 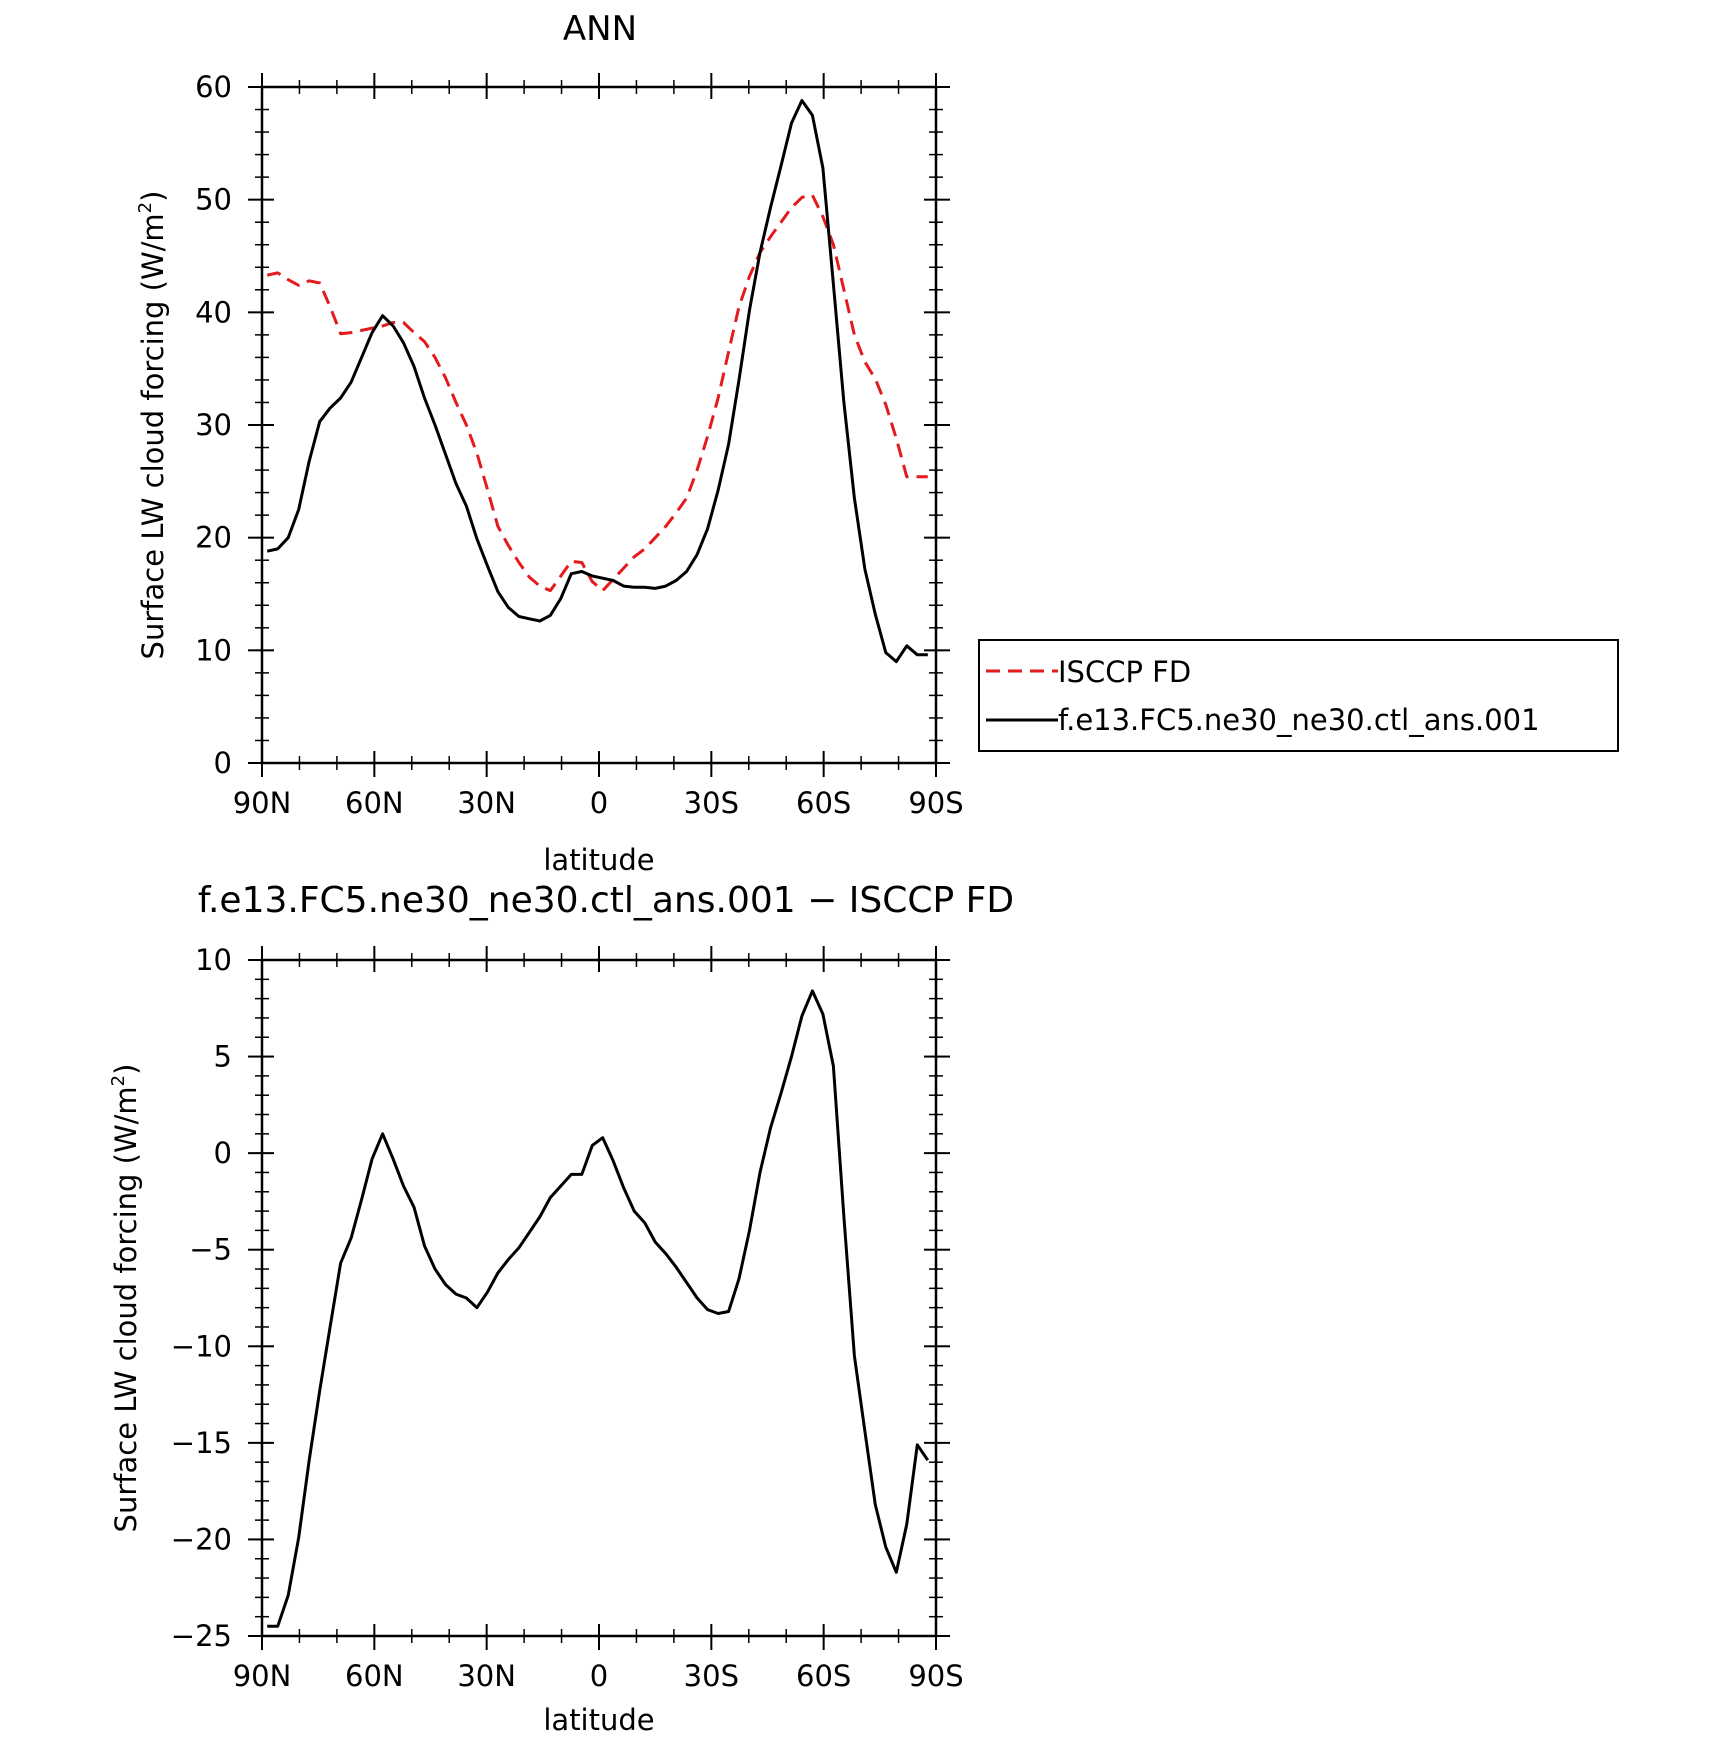 I want to click on legend-label-isccp: ISCCP FD, so click(x=1124, y=672).